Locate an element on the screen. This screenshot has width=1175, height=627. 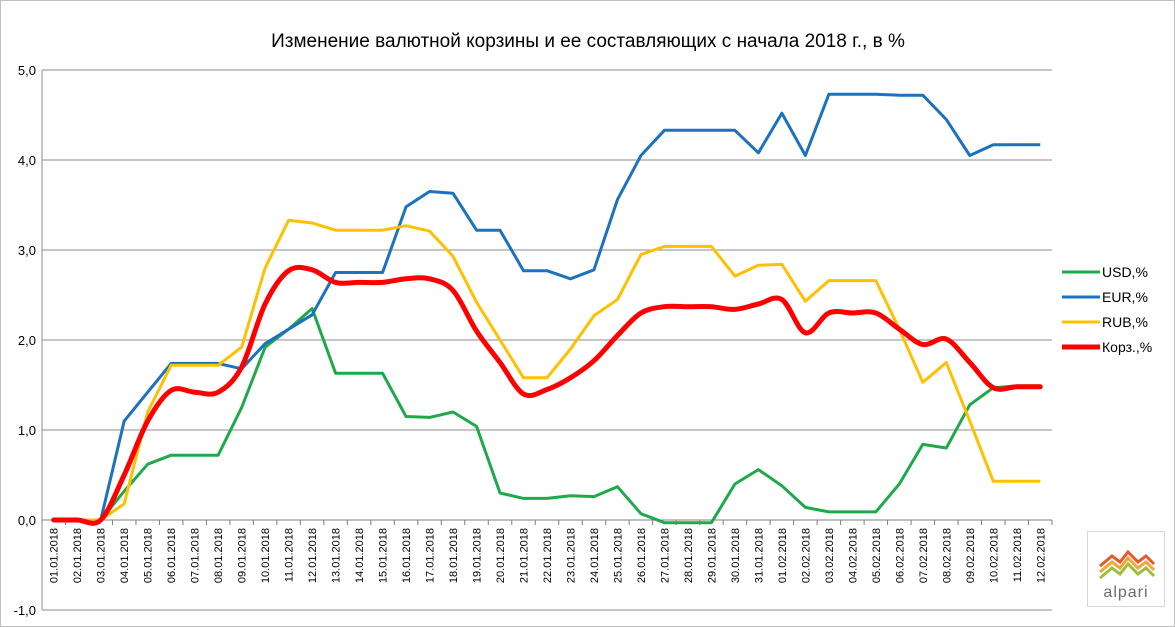
alpari-logo-text: alpari is located at coordinates (1126, 592).